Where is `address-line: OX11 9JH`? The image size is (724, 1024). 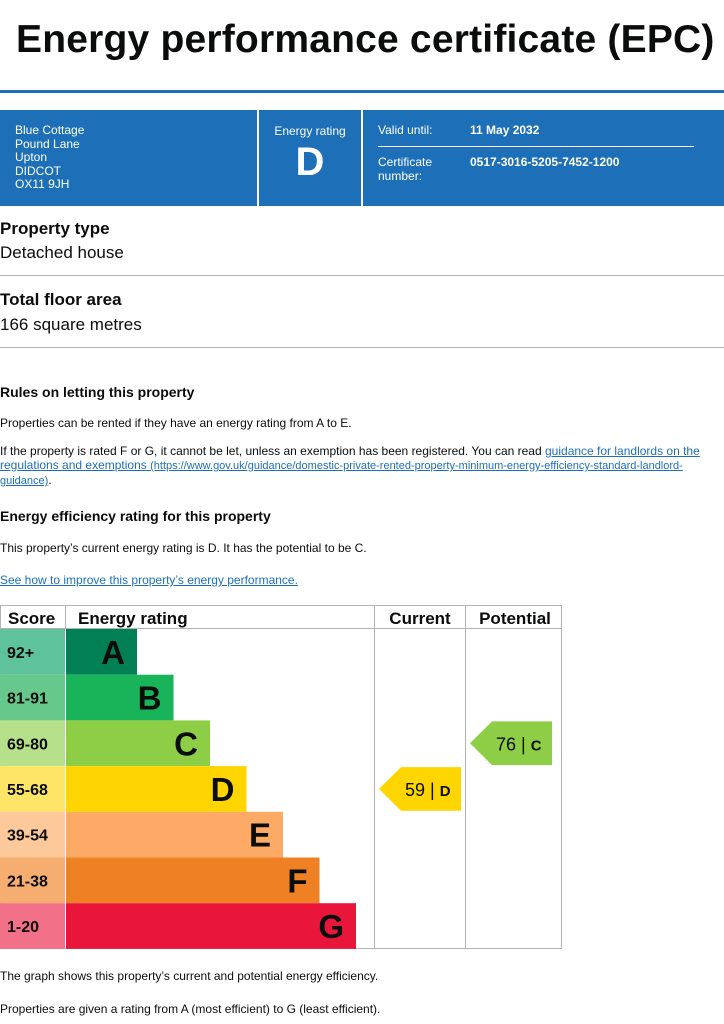 address-line: OX11 9JH is located at coordinates (42, 184).